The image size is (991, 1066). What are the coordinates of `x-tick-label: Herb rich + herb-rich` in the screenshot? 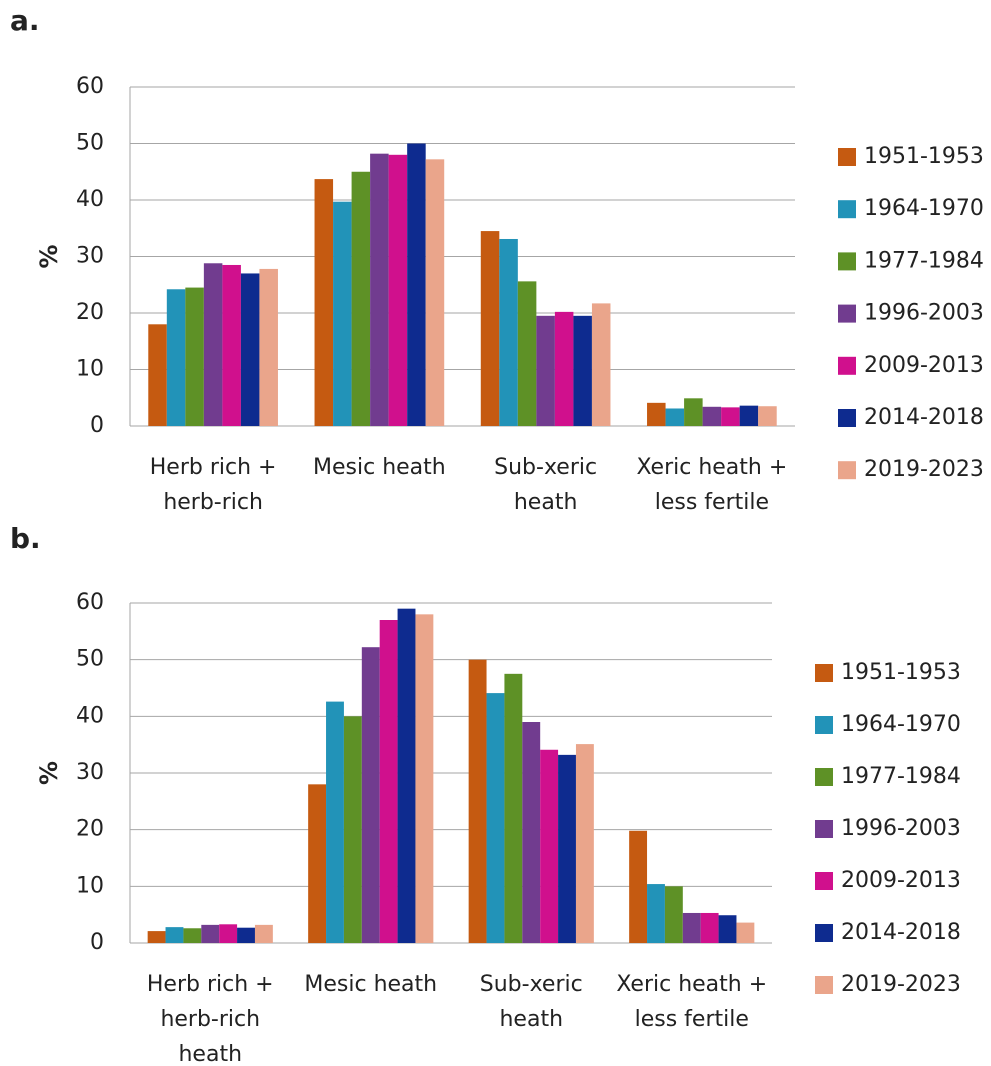 It's located at (213, 485).